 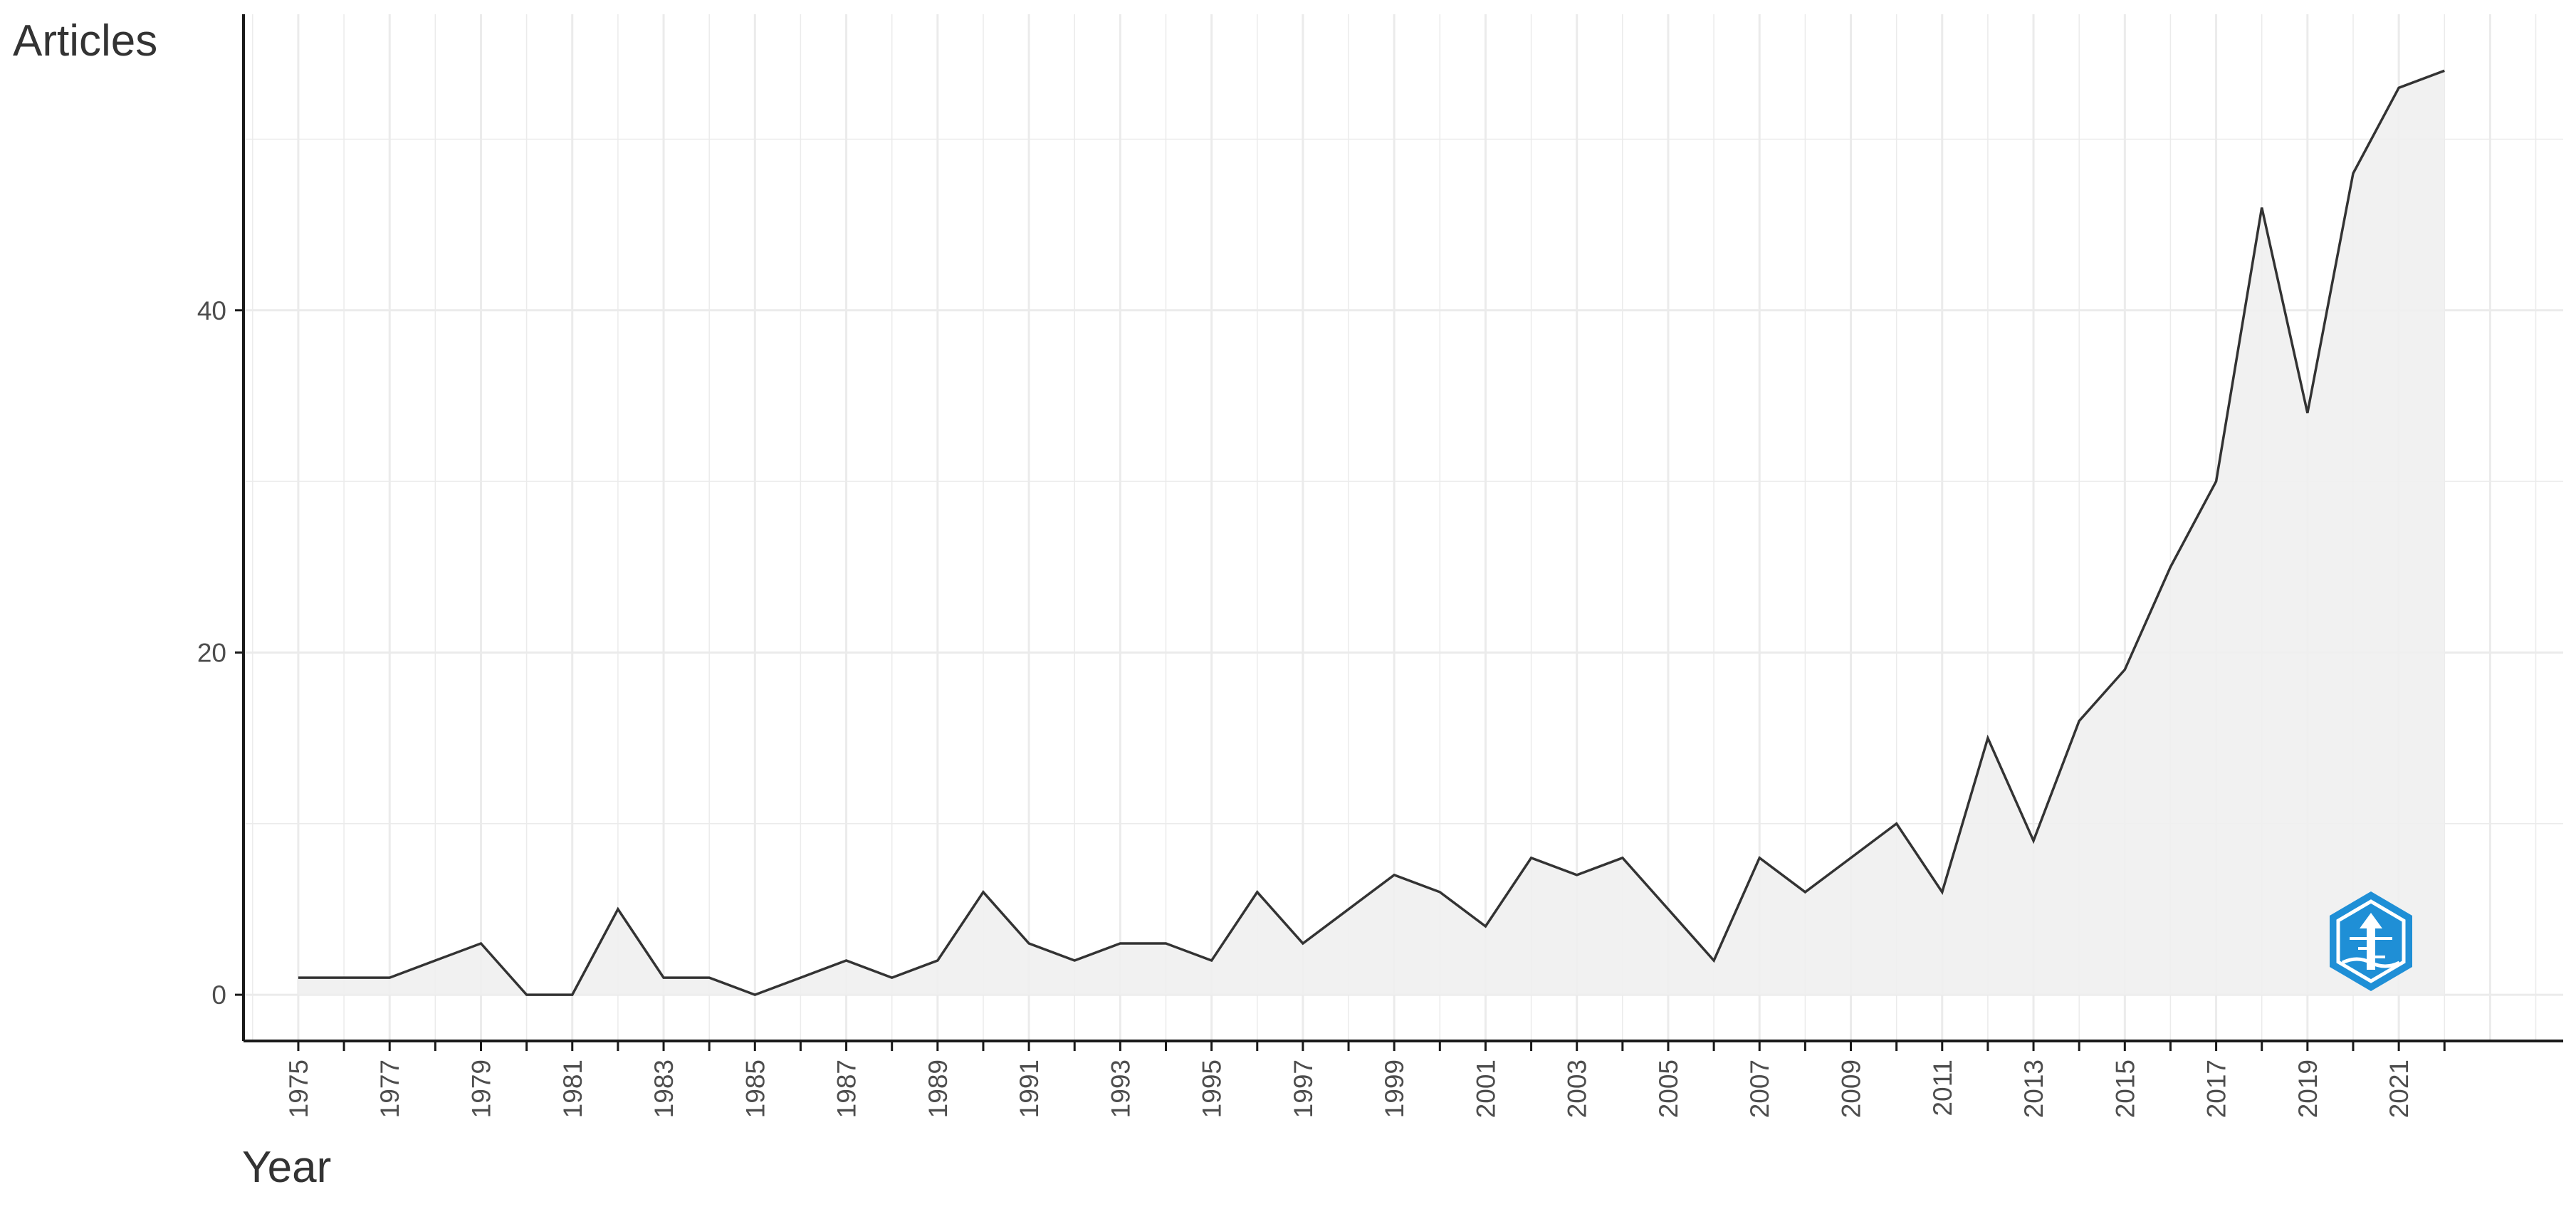 What do you see at coordinates (2125, 1088) in the screenshot?
I see `x-tick-label: 2015` at bounding box center [2125, 1088].